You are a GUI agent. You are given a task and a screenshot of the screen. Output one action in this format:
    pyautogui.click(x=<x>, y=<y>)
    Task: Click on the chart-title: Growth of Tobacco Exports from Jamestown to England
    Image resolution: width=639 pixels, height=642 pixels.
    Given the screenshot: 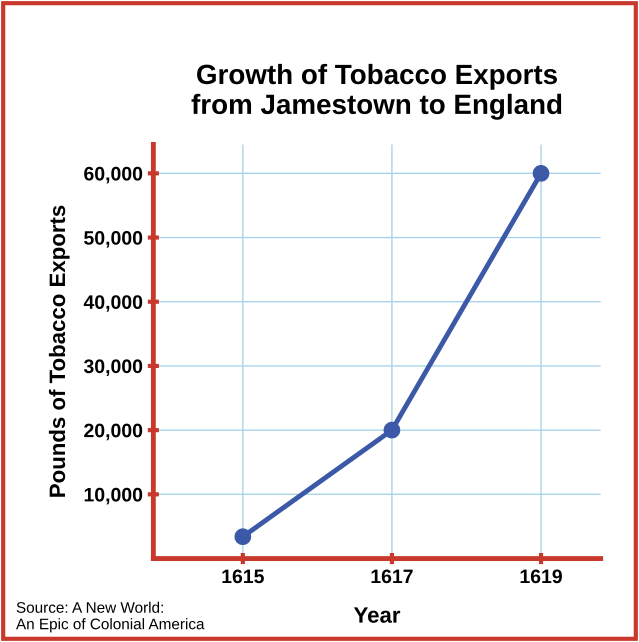 What is the action you would take?
    pyautogui.click(x=377, y=92)
    